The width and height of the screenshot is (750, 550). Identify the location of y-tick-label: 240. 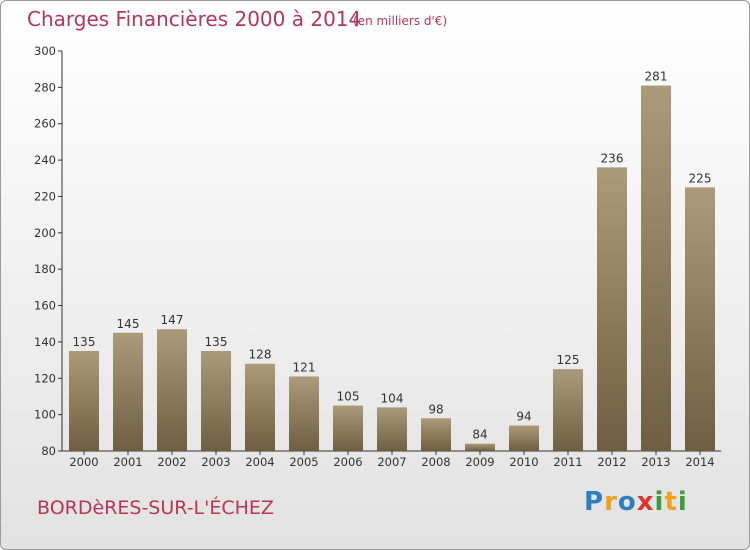
(45, 160).